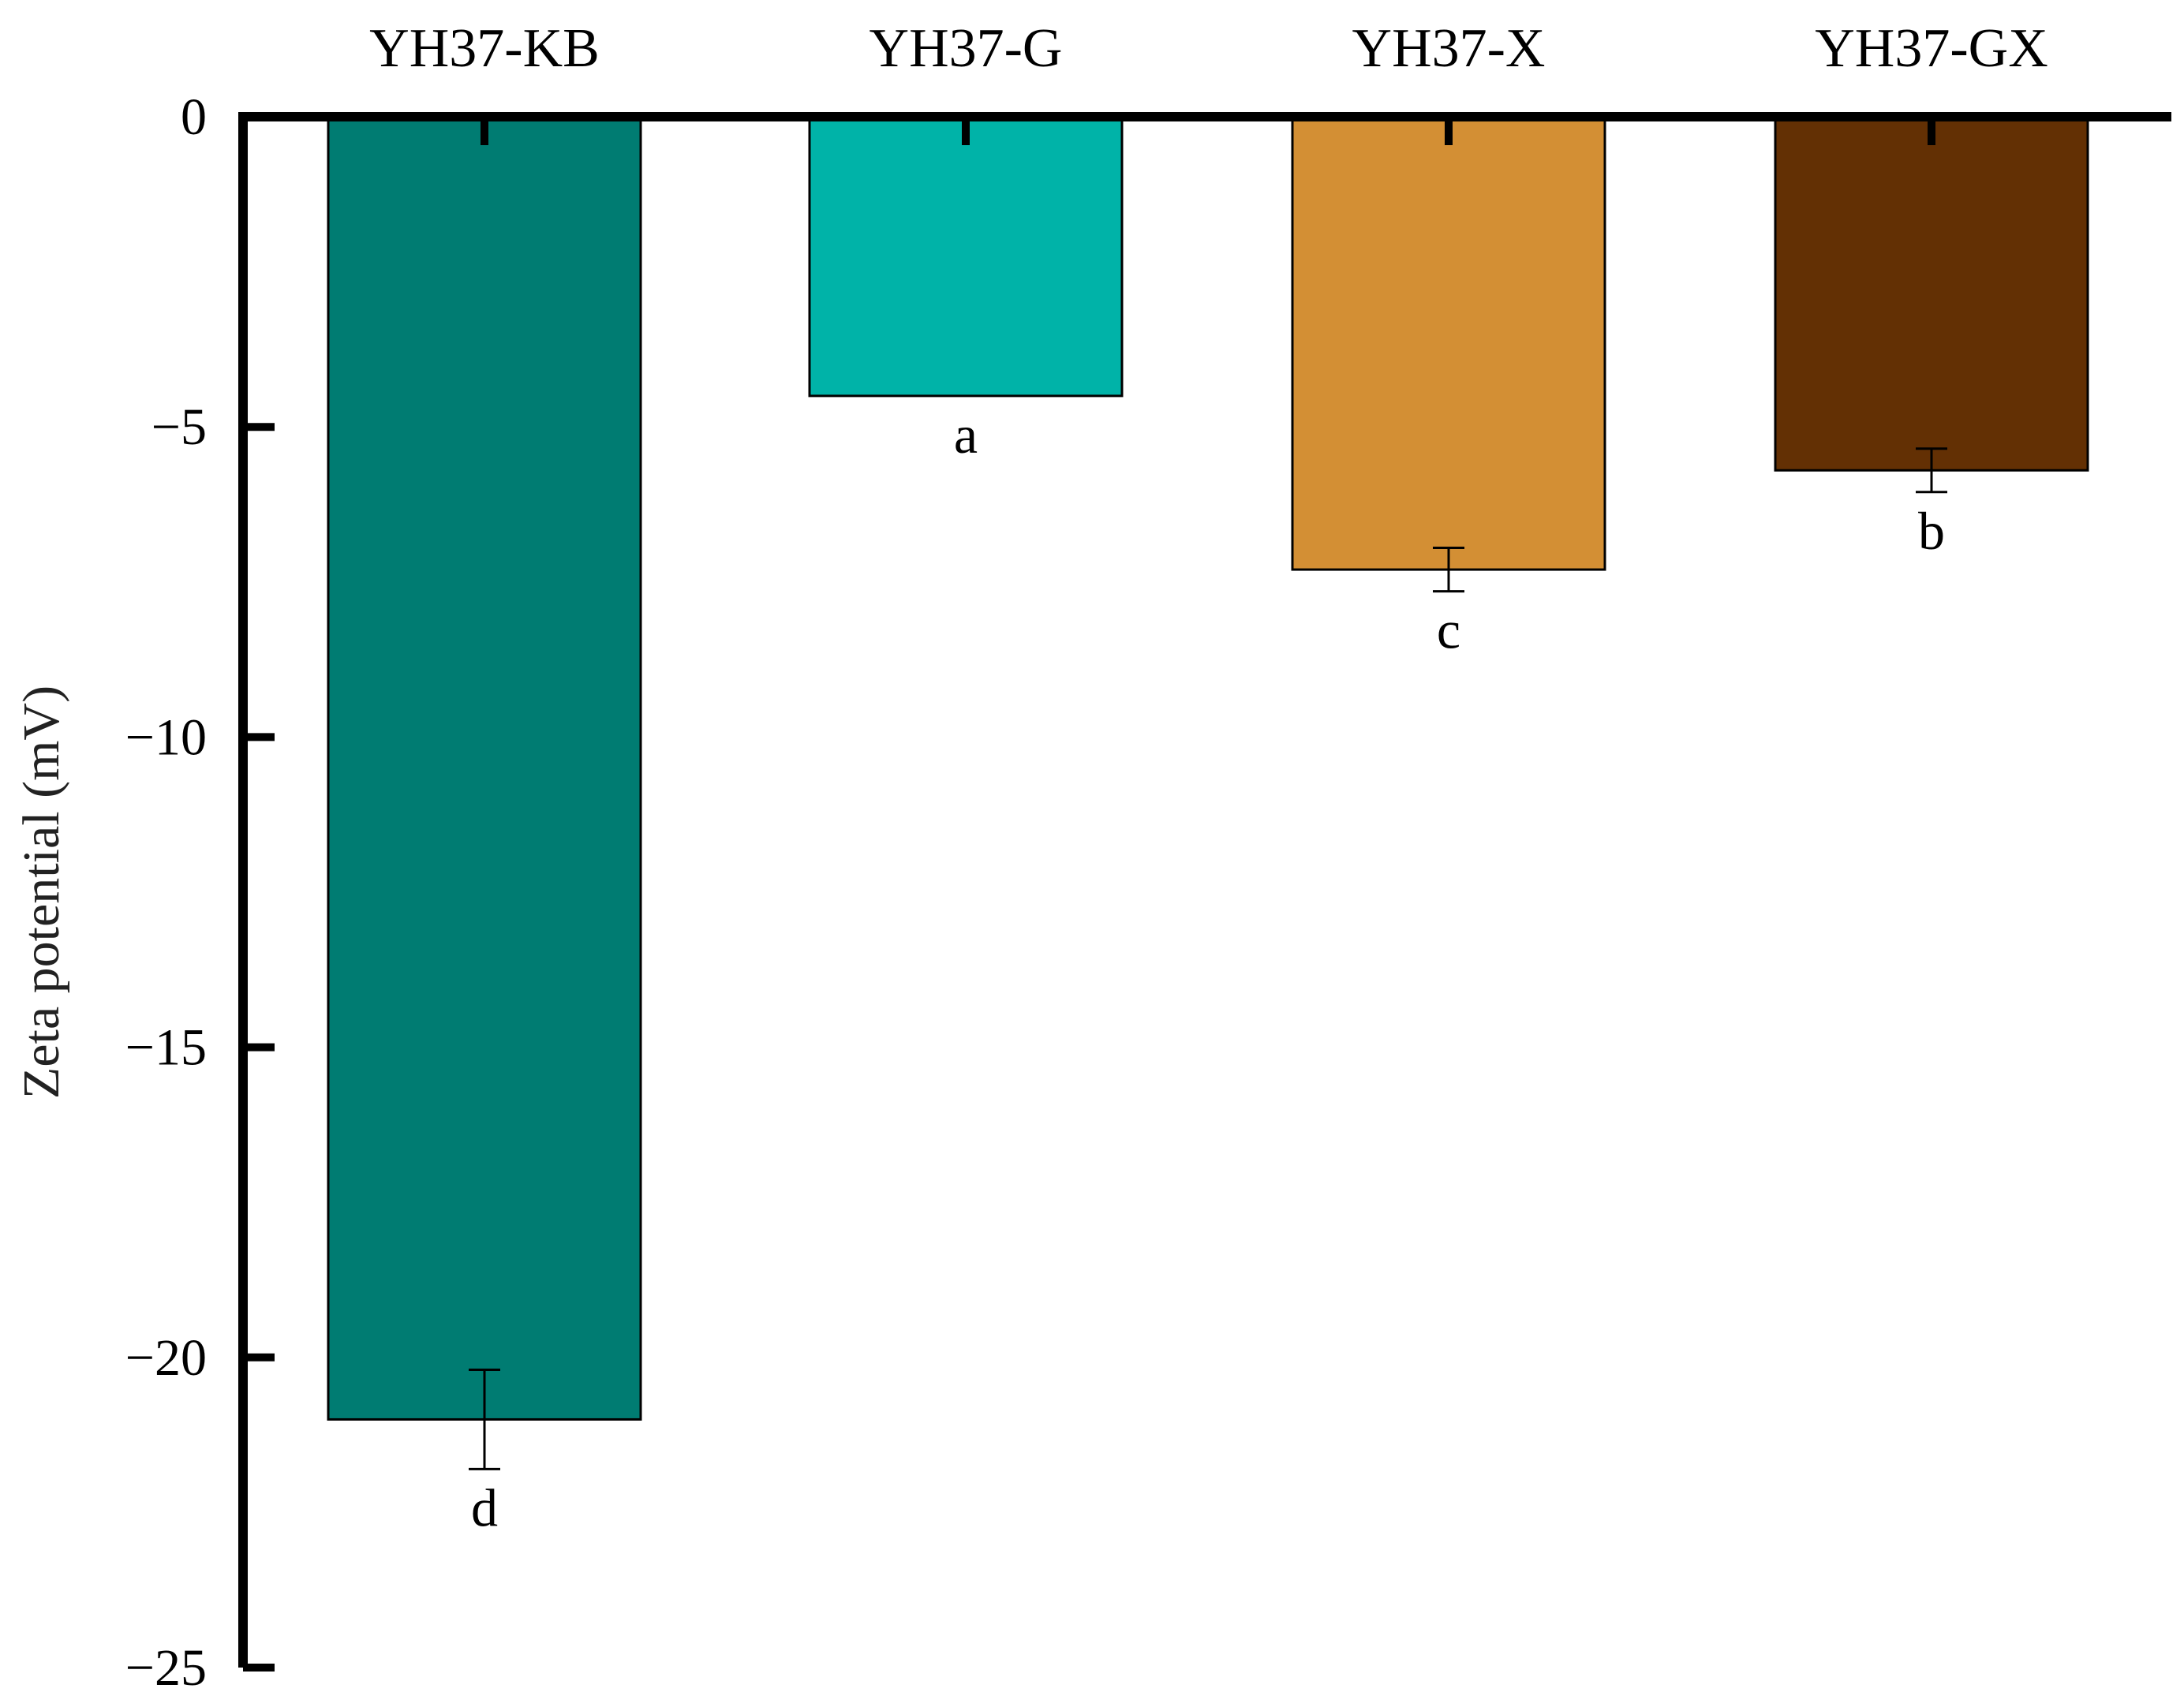 This screenshot has height=1707, width=2184. I want to click on category-labels-layer: YH37-KB YH37-G YH37-X YH37-GX, so click(1208, 48).